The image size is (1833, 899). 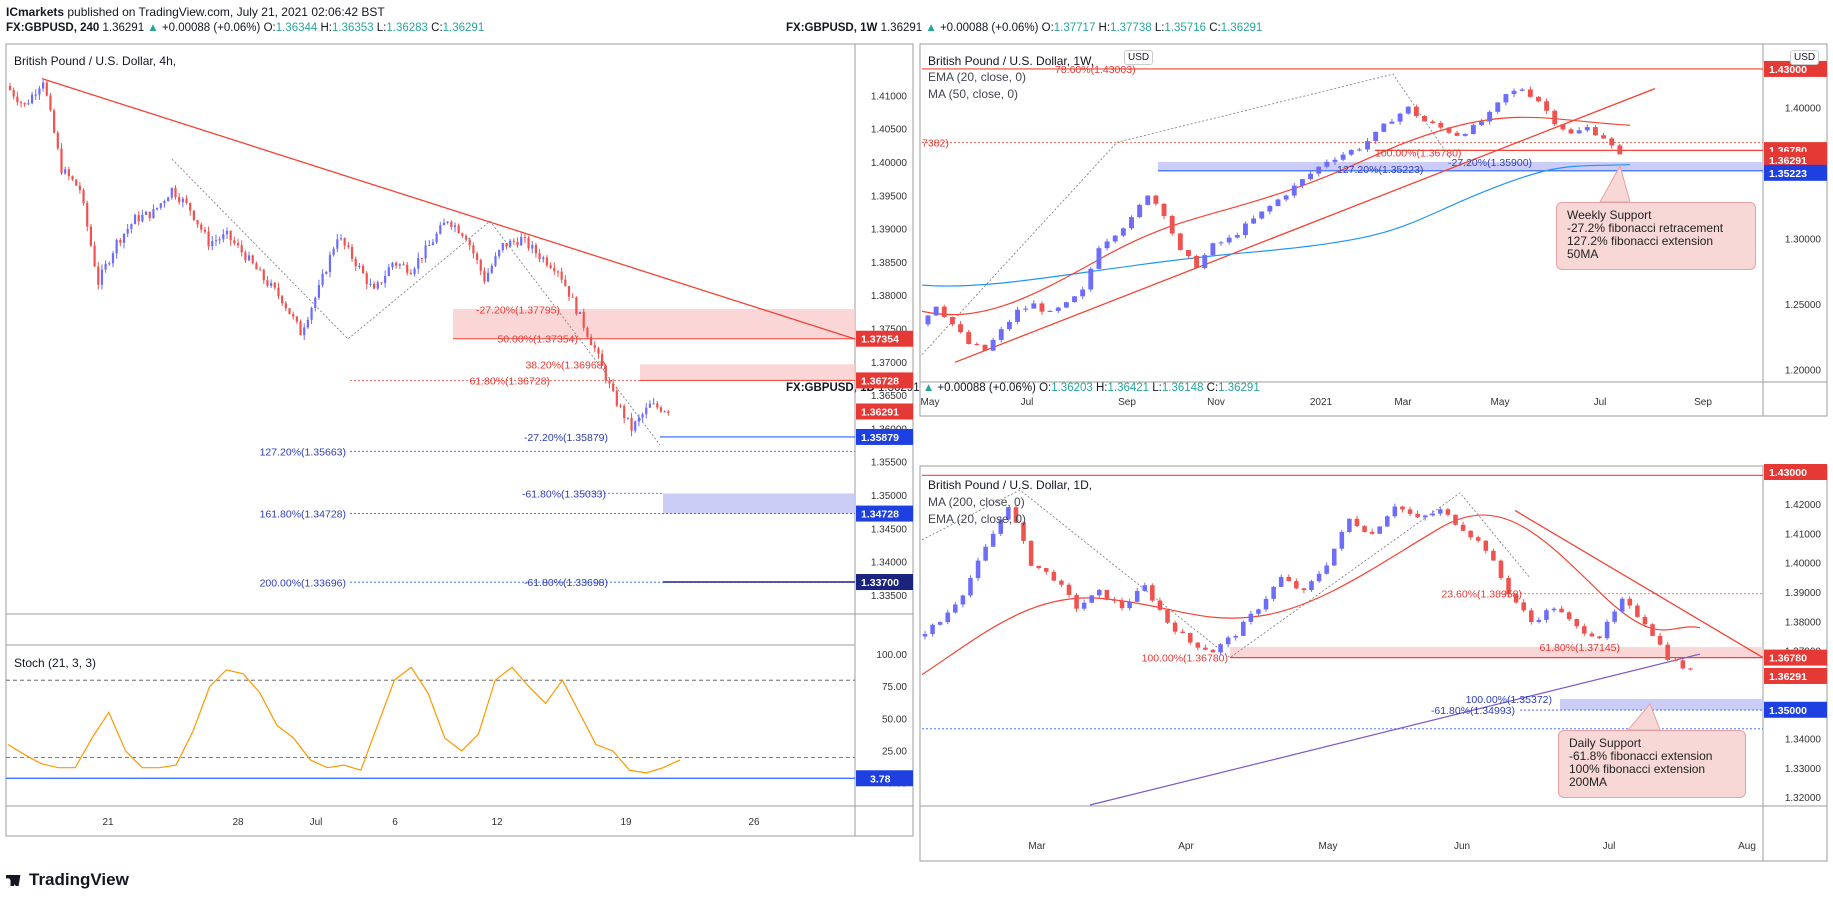 I want to click on d1-price-label-2-bg, so click(x=1795, y=675).